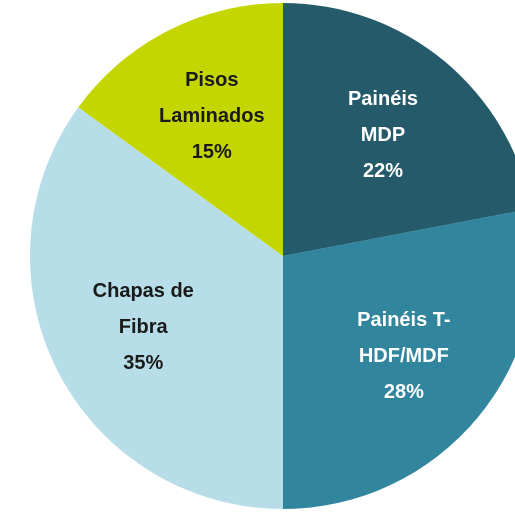  I want to click on value-label: 28%, so click(403, 391).